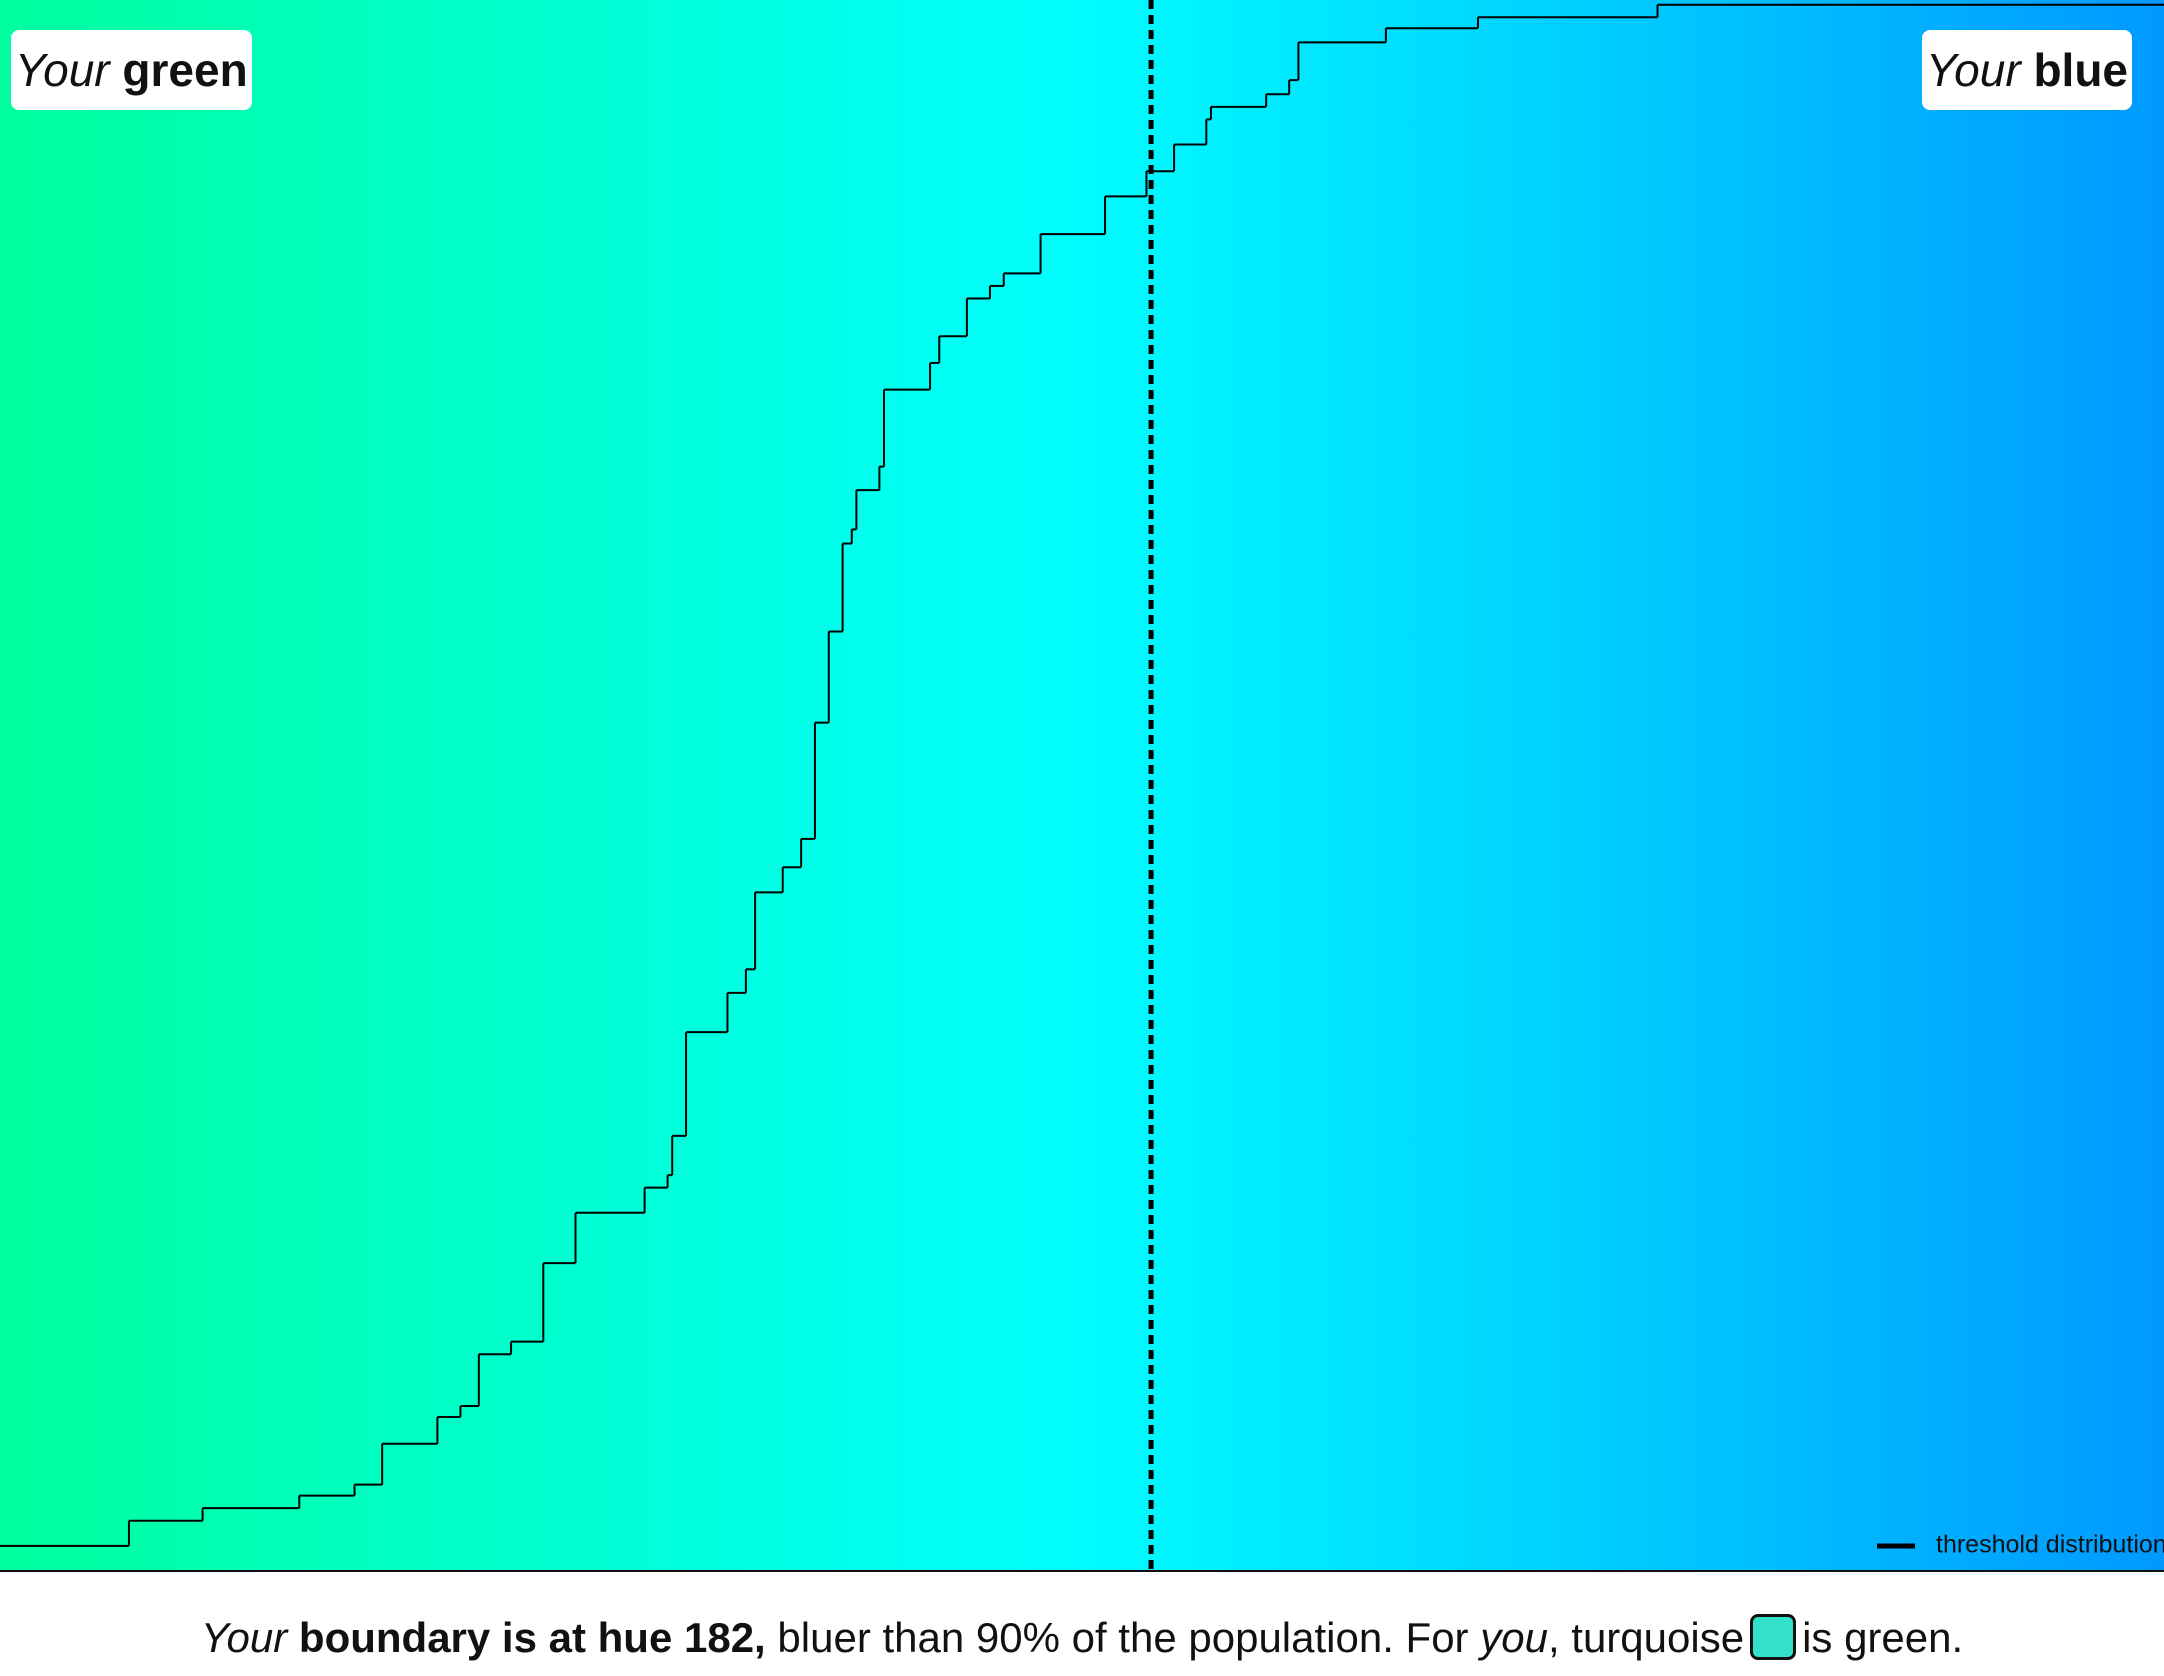 The width and height of the screenshot is (2164, 1676). Describe the element at coordinates (532, 1637) in the screenshot. I see `caption-part: boundary is at hue 182,` at that location.